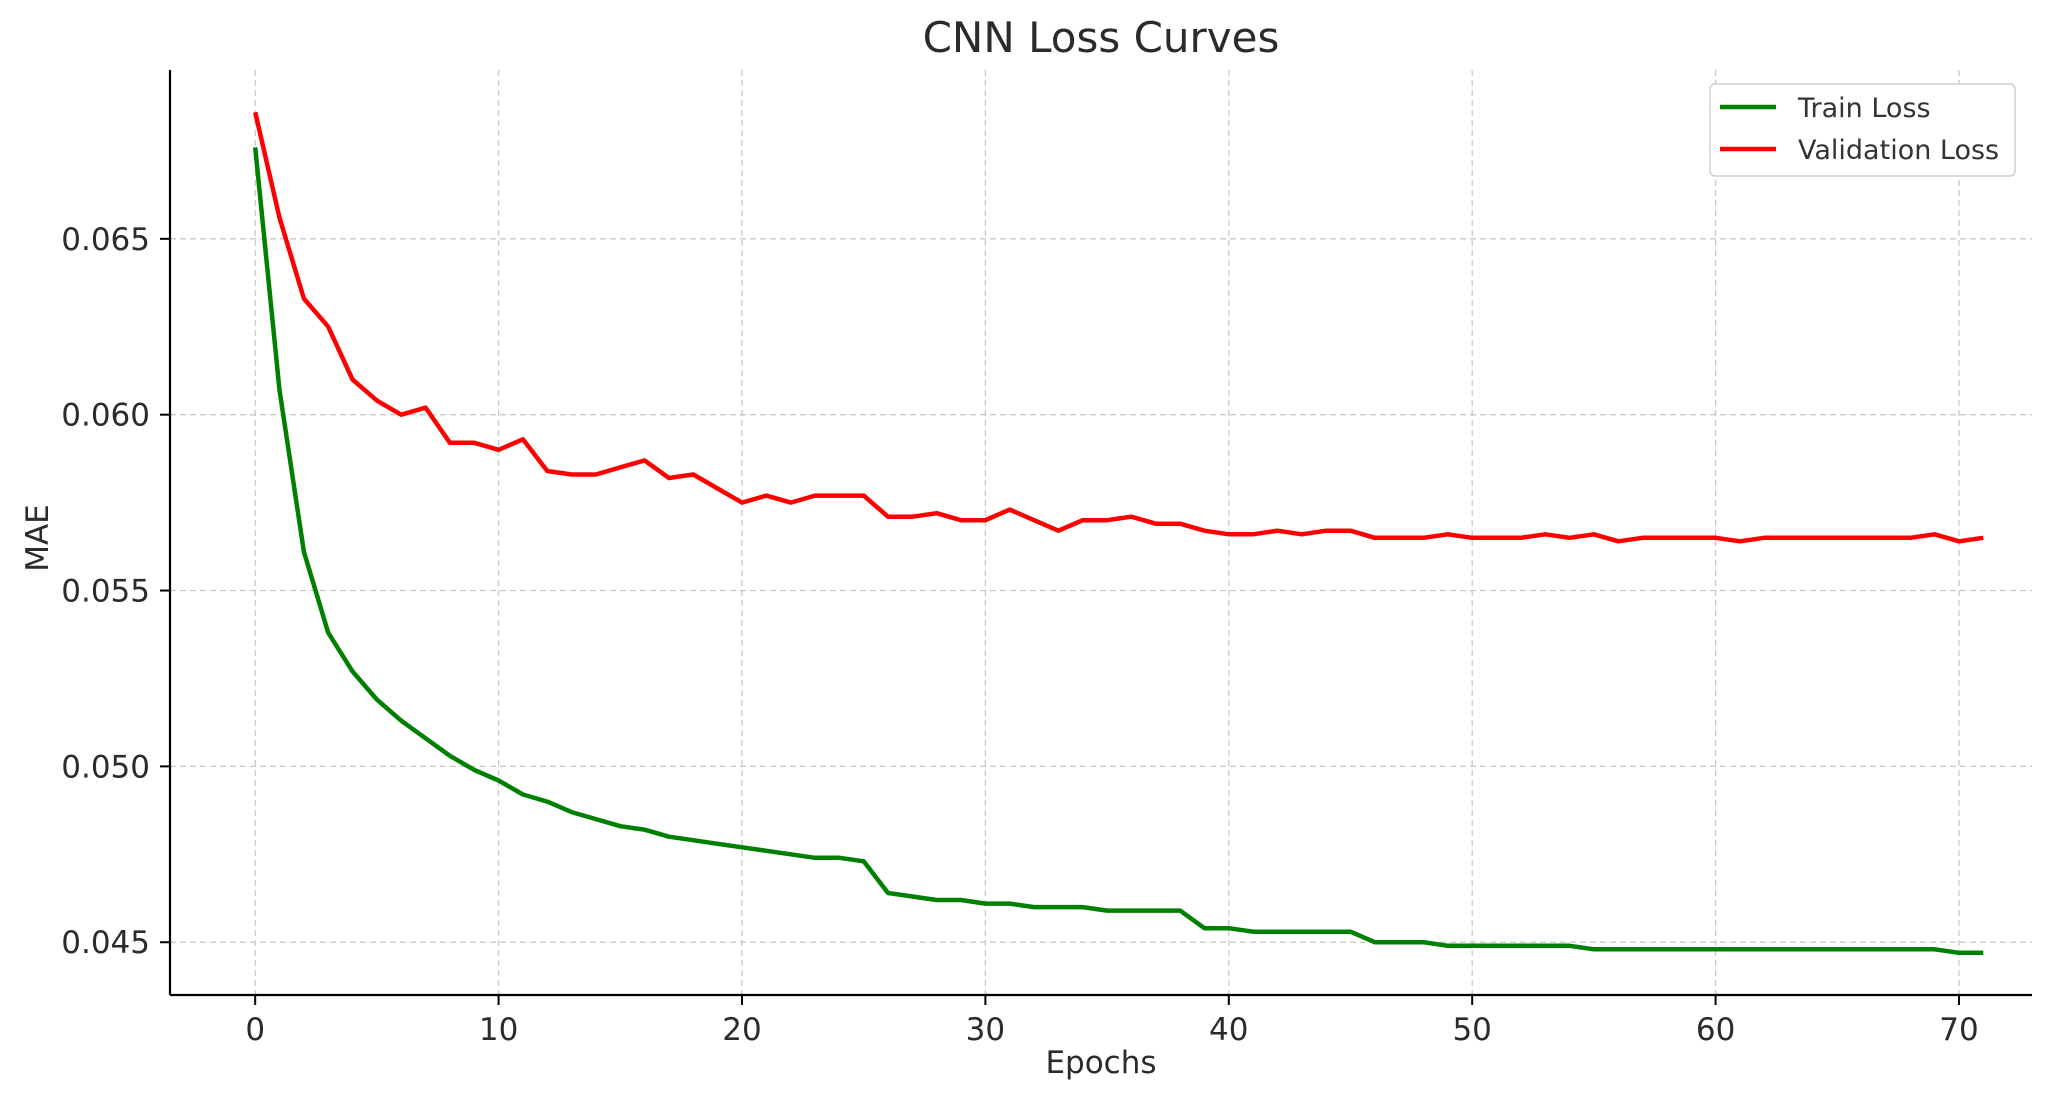 The image size is (2049, 1101). What do you see at coordinates (105, 592) in the screenshot?
I see `y-tick-label: 0.055` at bounding box center [105, 592].